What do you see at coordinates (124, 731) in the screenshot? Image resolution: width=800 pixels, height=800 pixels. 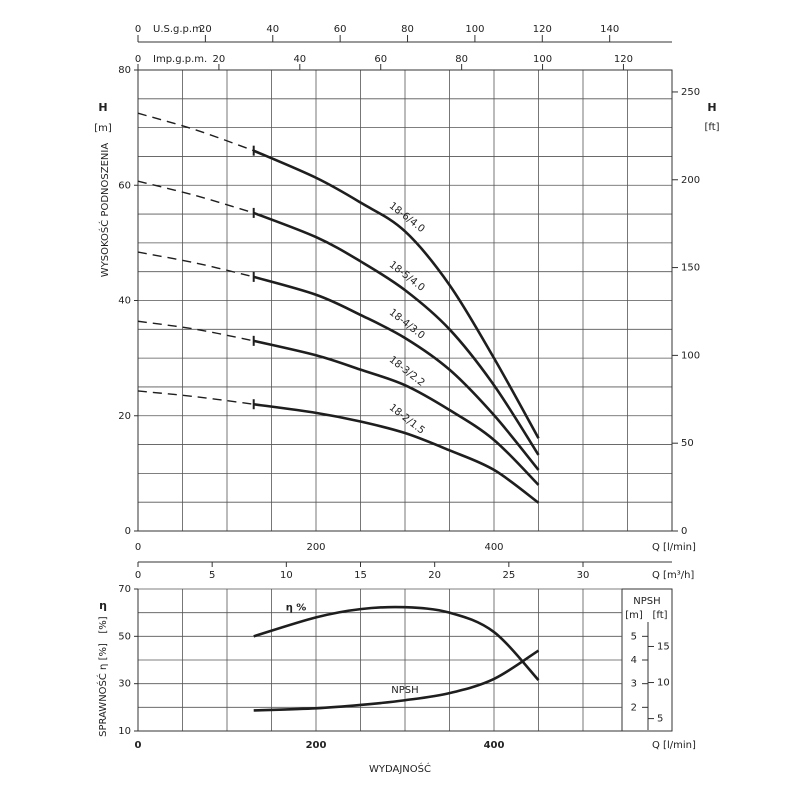 I see `y-tick-label: 10` at bounding box center [124, 731].